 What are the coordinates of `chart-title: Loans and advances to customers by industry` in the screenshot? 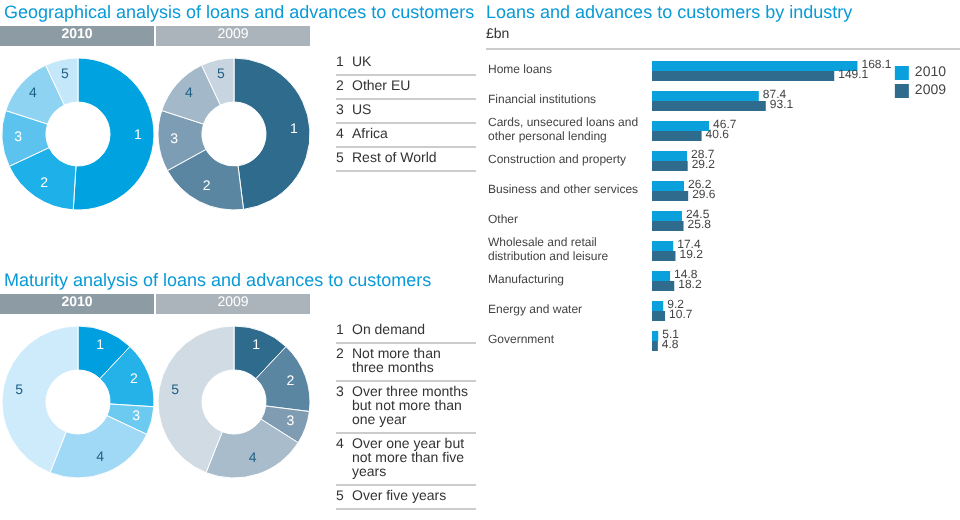 It's located at (669, 12).